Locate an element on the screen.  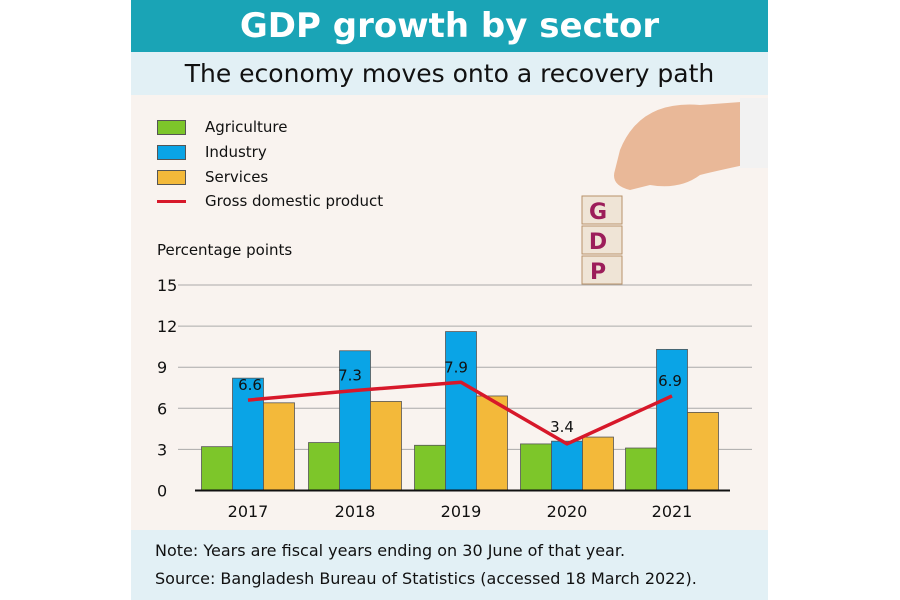
y-tick-label: 3 is located at coordinates (162, 449).